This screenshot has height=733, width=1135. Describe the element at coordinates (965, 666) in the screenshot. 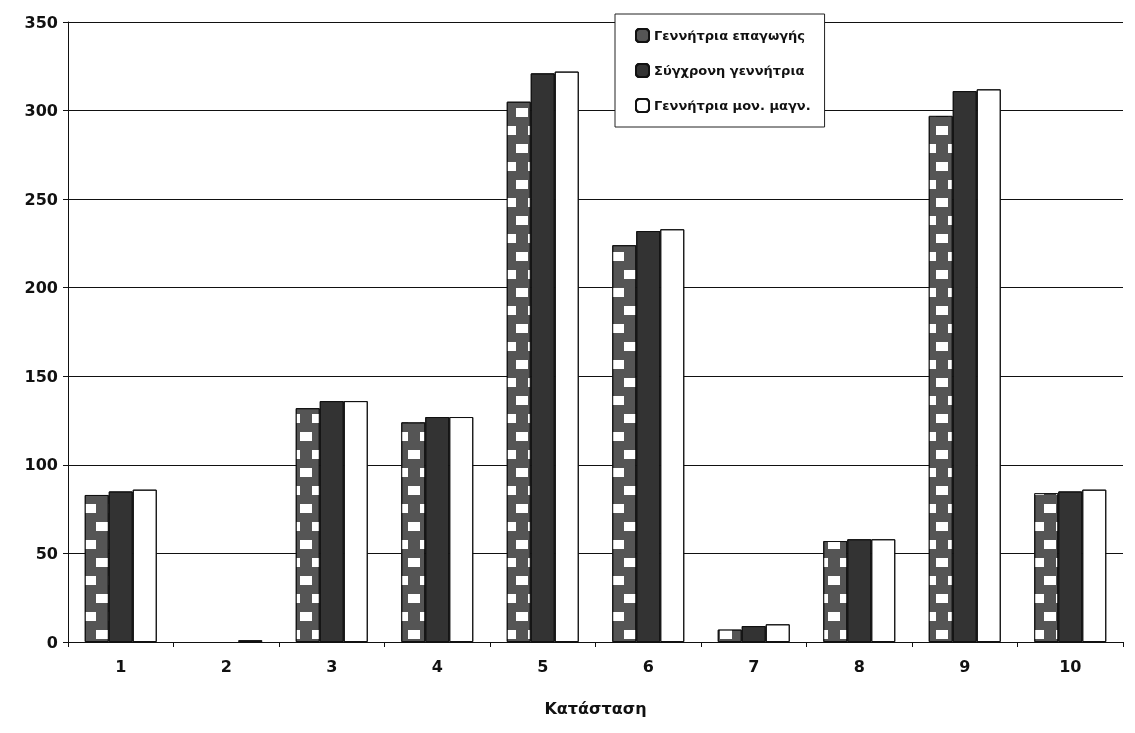

I see `x-tick-label: 9` at that location.